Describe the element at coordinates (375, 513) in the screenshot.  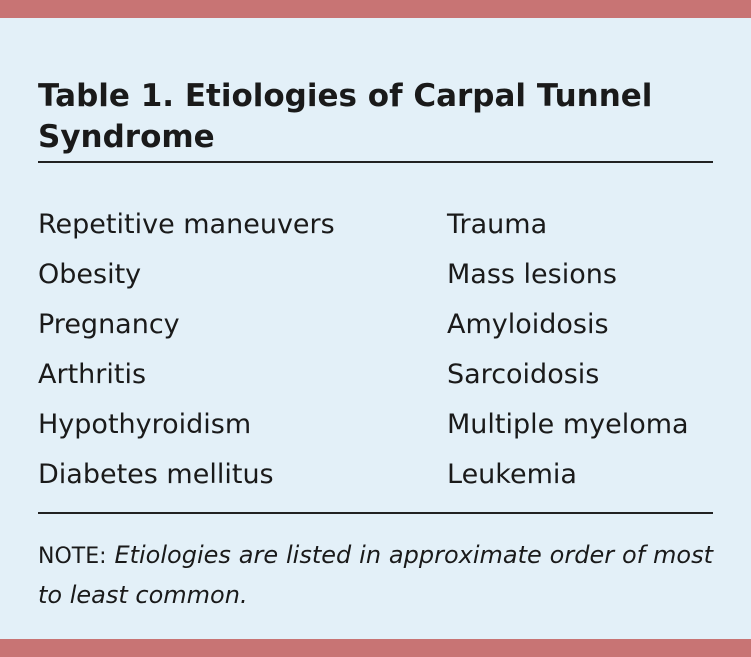
I see `divider-bottom` at that location.